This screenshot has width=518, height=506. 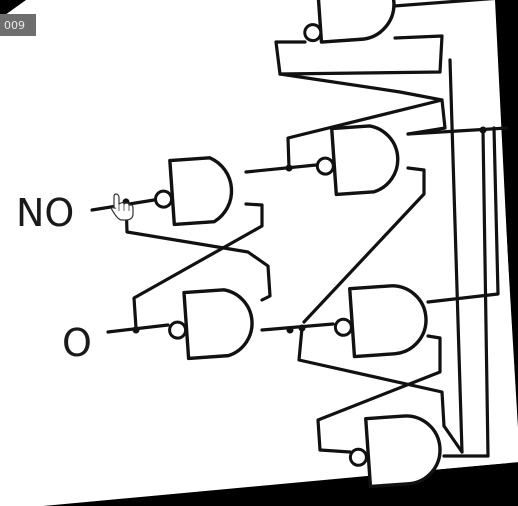 I want to click on wire-top-latch-b, so click(x=359, y=55).